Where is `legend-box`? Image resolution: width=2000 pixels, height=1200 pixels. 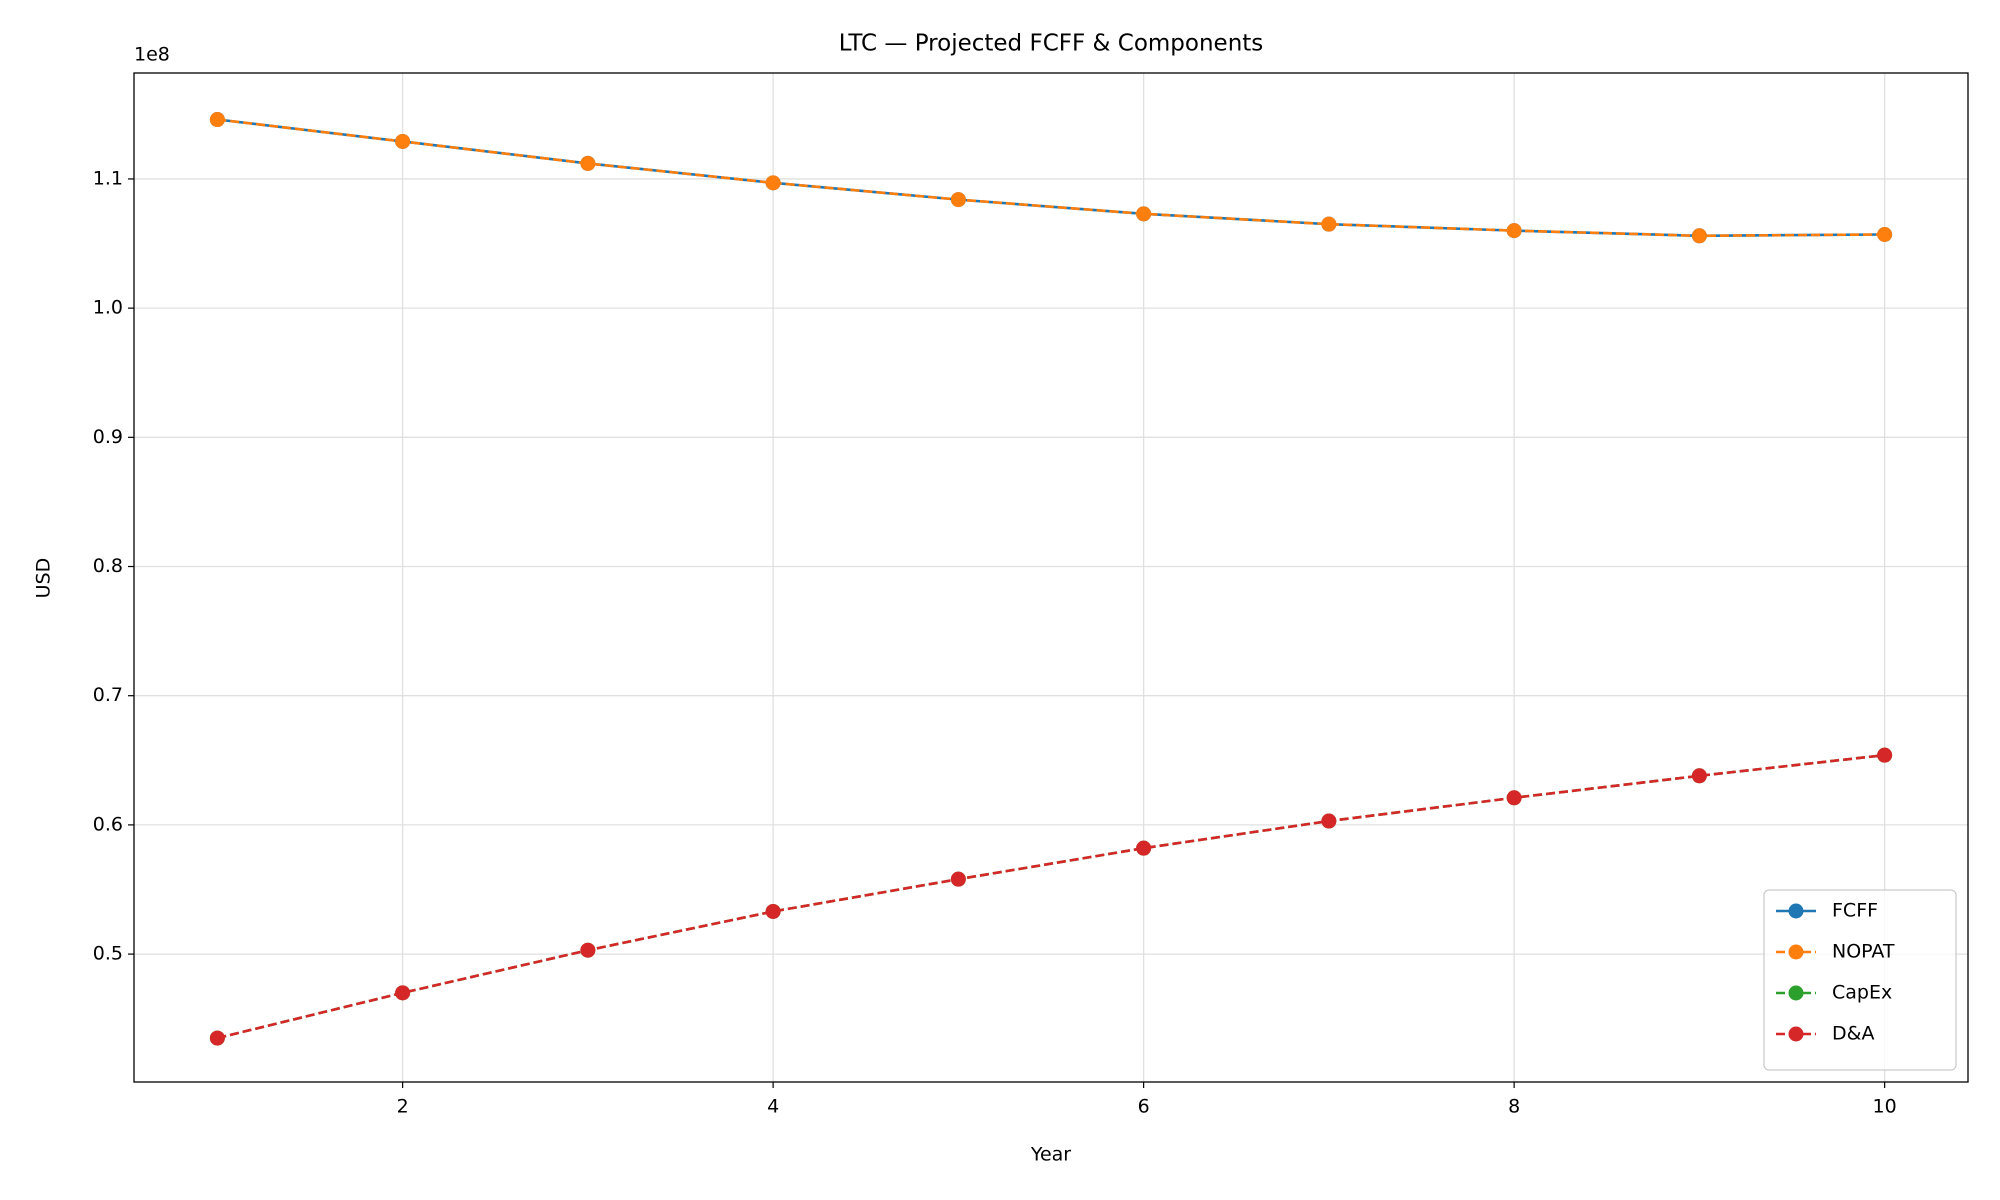 legend-box is located at coordinates (1860, 980).